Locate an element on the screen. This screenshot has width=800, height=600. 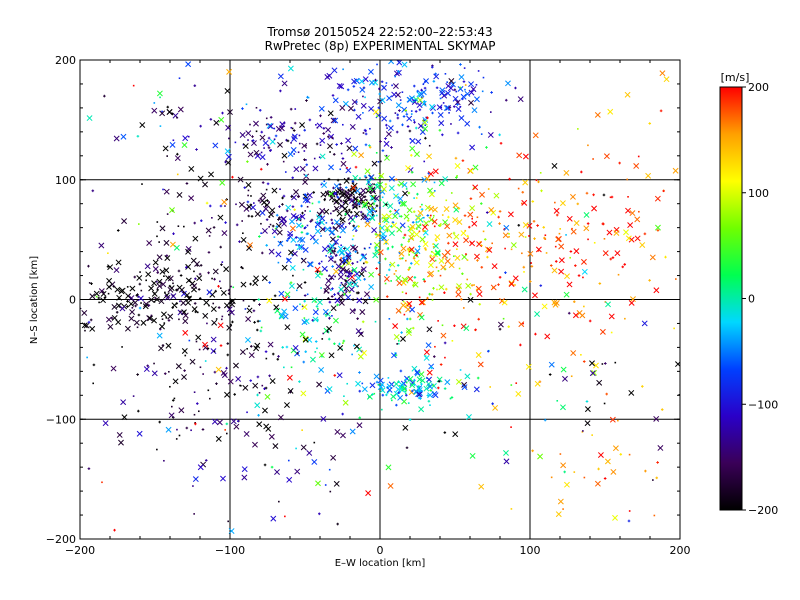
y-axis-label: N–S location [km] is located at coordinates (34, 300).